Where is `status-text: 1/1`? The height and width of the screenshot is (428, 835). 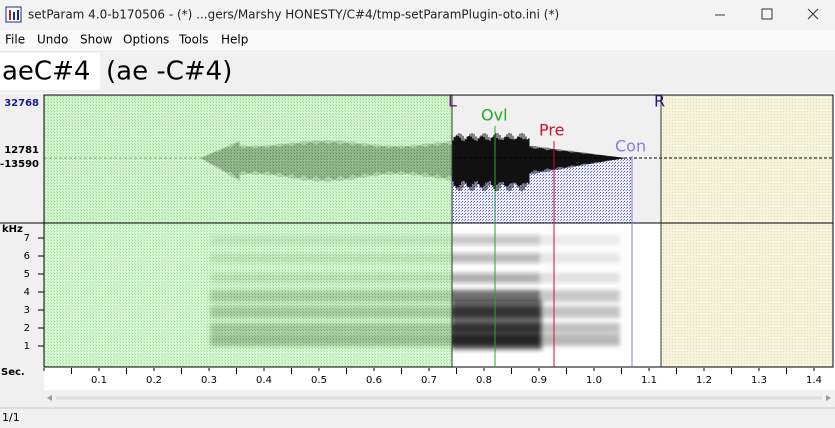 status-text: 1/1 is located at coordinates (11, 417).